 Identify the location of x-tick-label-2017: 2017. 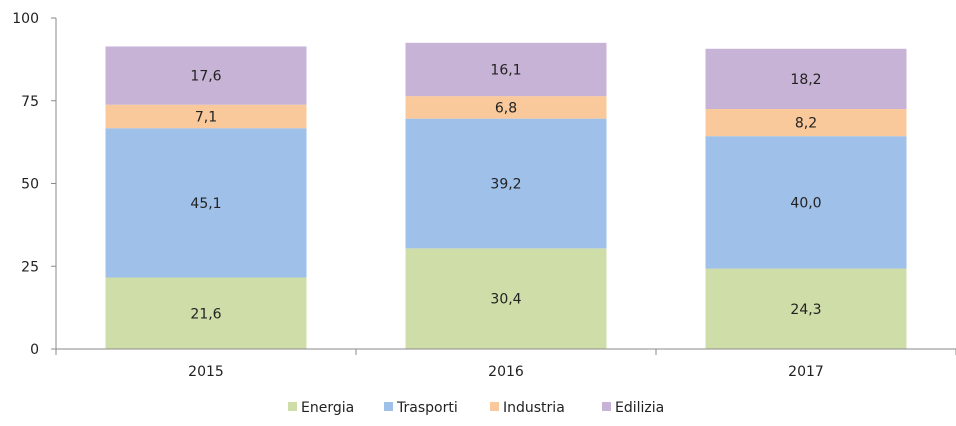
(806, 372).